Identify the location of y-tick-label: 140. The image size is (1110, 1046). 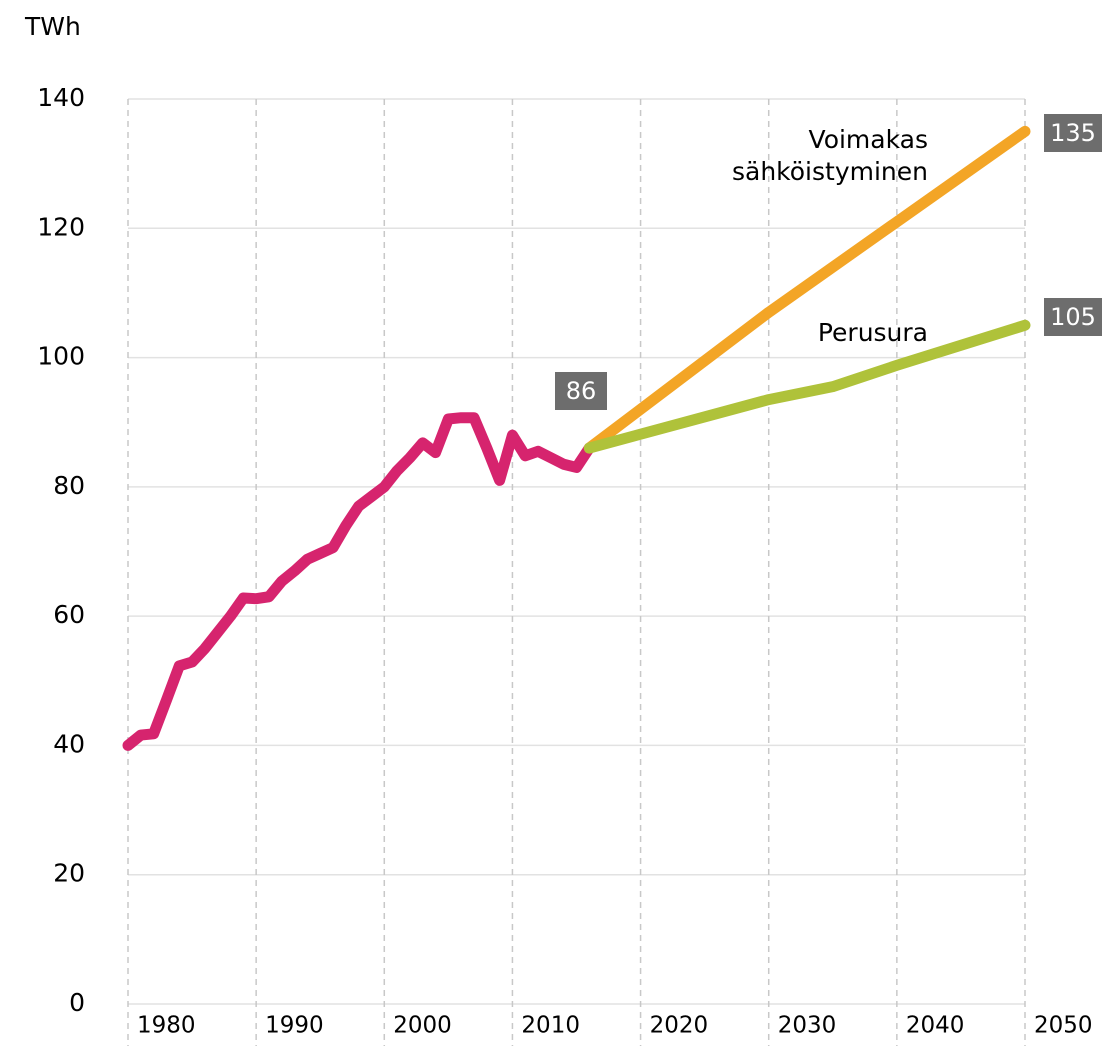
(61, 97).